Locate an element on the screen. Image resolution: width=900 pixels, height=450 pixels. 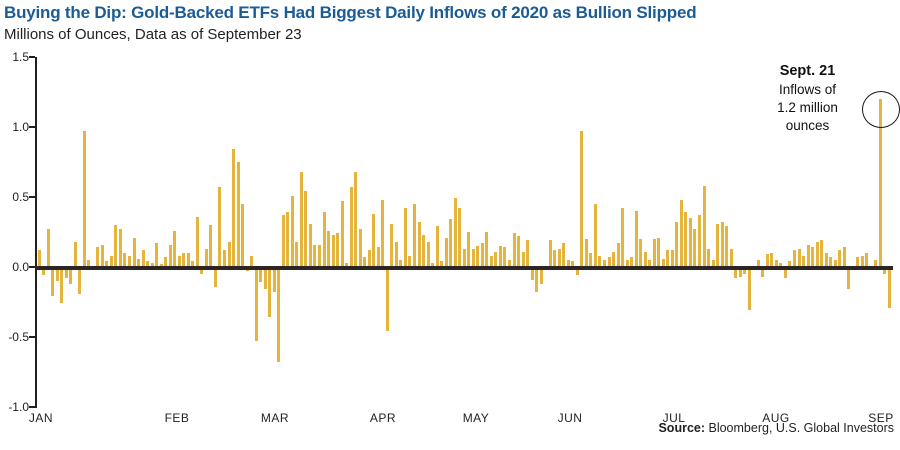
month-label-jan: JAN is located at coordinates (41, 418).